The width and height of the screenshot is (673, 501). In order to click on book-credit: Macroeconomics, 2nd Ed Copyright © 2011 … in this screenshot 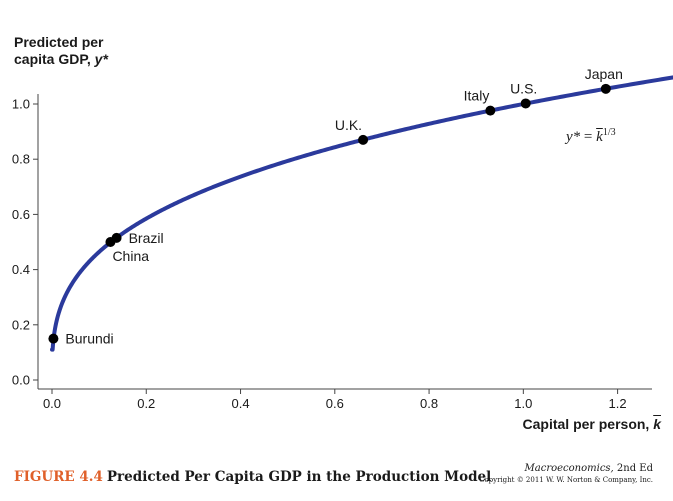, I will do `click(566, 473)`.